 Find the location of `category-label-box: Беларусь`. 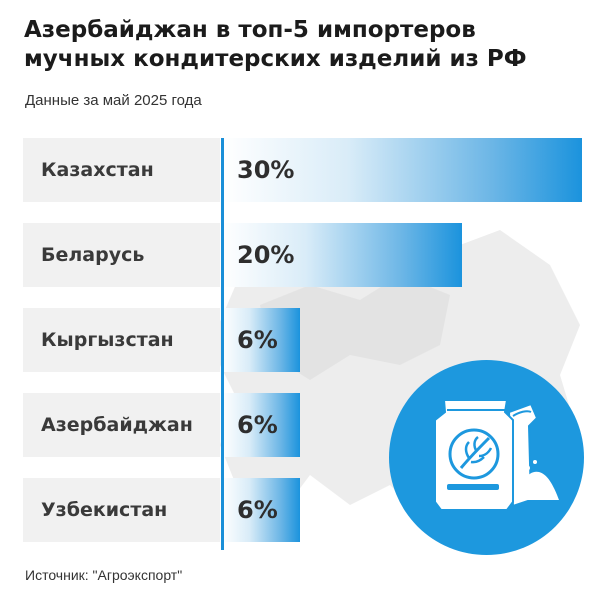

category-label-box: Беларусь is located at coordinates (121, 255).